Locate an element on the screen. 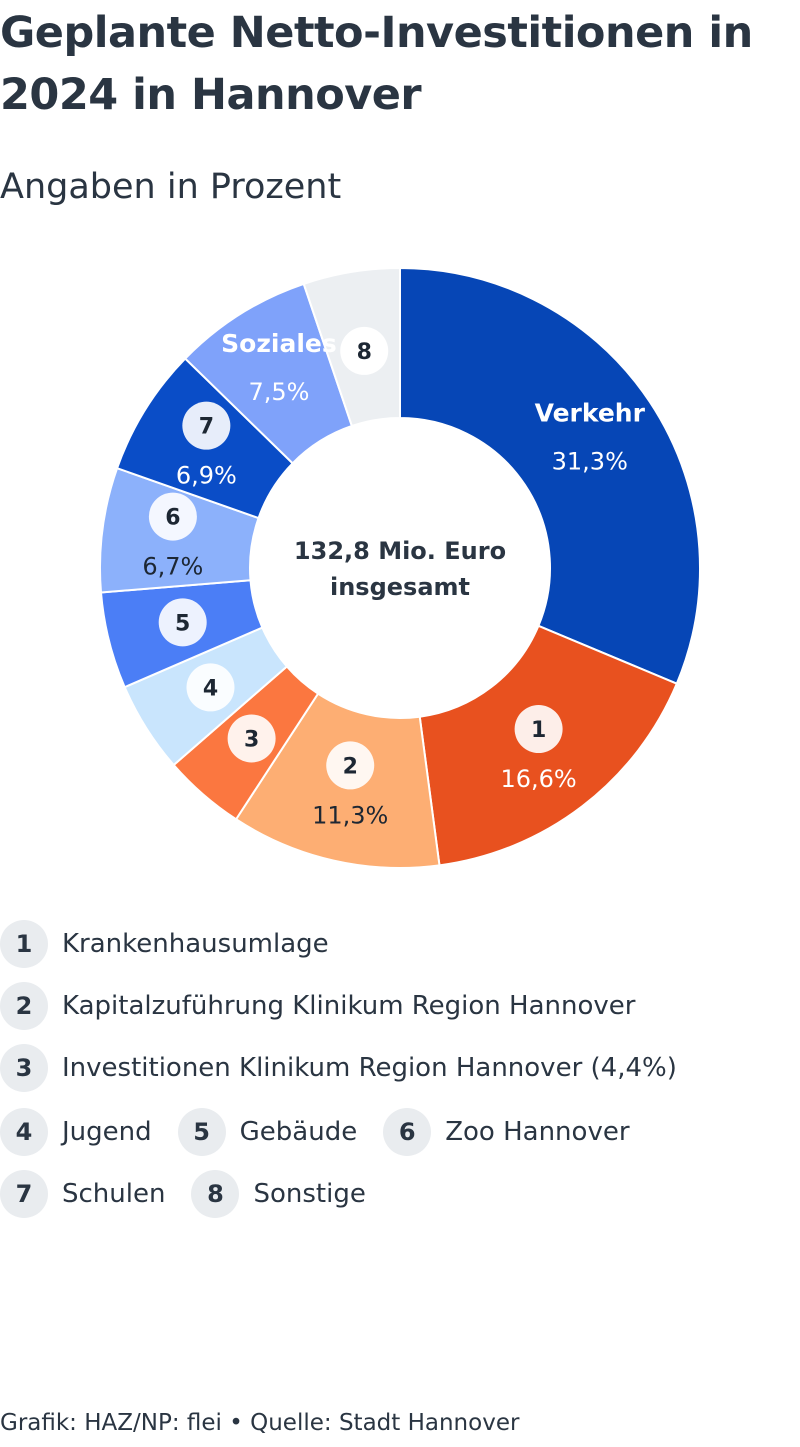 This screenshot has height=1447, width=800. slice-badge-number-5: 5 is located at coordinates (182, 623).